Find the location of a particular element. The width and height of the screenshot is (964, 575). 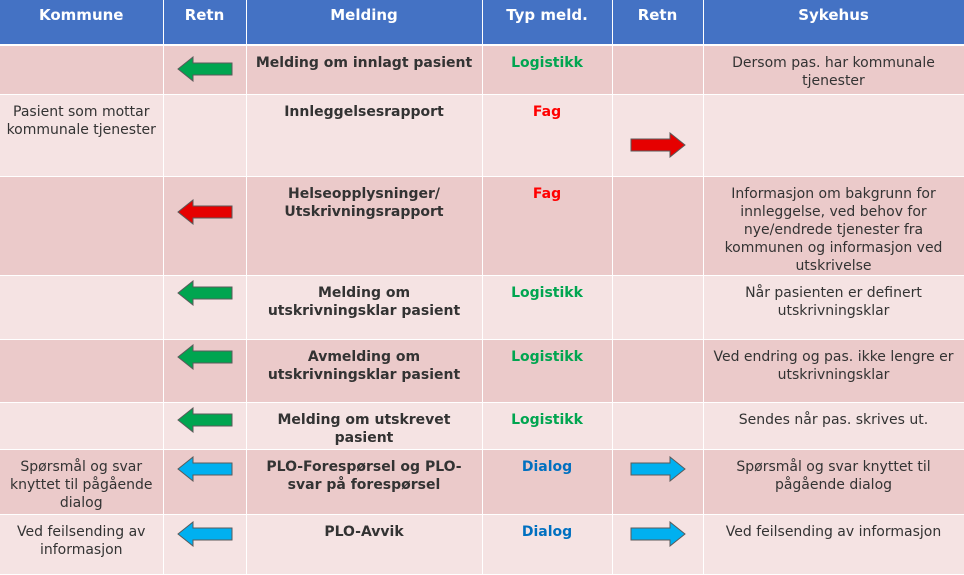

sykehus-cell: Ved feilsending av informasjon is located at coordinates (833, 544).